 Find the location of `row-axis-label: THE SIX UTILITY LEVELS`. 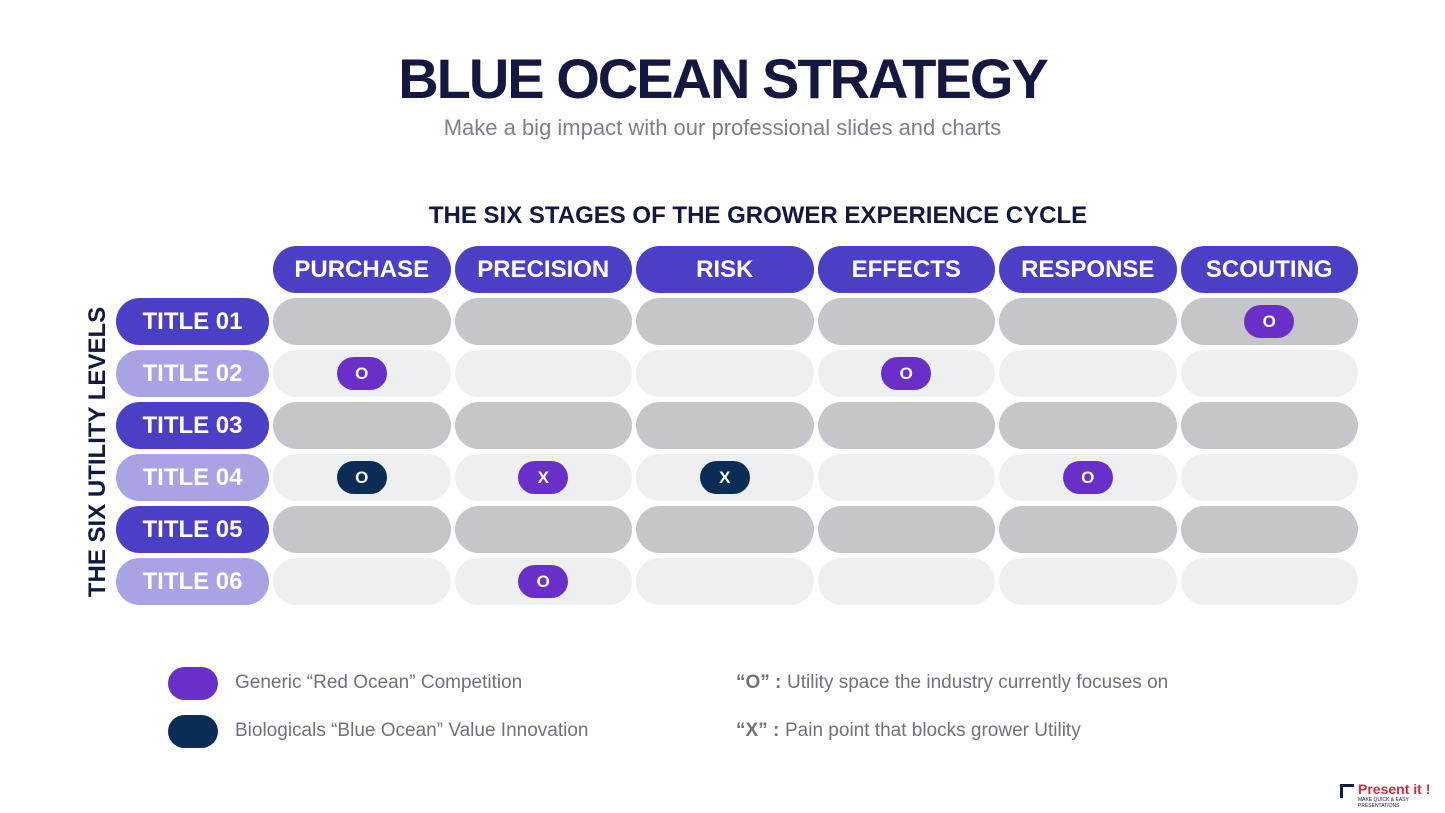

row-axis-label: THE SIX UTILITY LEVELS is located at coordinates (97, 452).